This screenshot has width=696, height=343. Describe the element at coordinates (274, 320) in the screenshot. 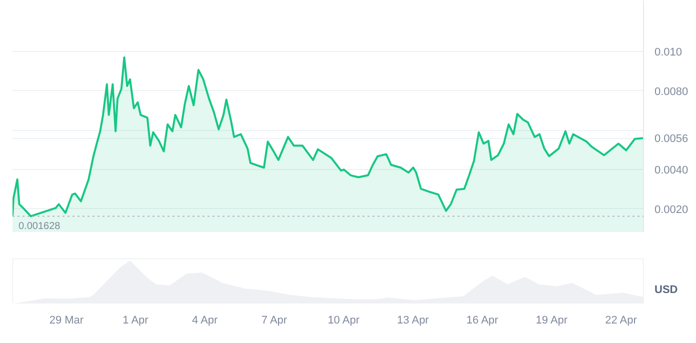

I see `x-tick-label: 7 Apr` at that location.